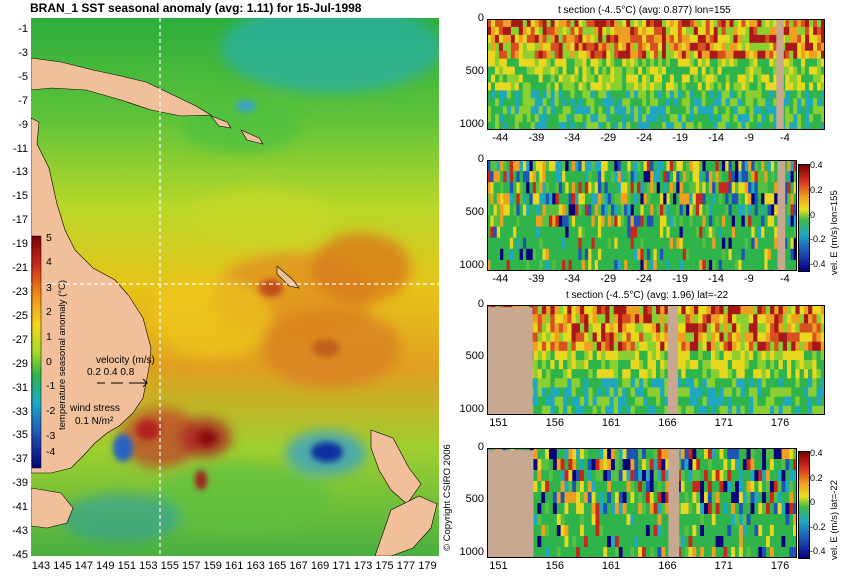 Image resolution: width=850 pixels, height=580 pixels. Describe the element at coordinates (818, 239) in the screenshot. I see `vel-colorbar-tick: -0.2` at that location.